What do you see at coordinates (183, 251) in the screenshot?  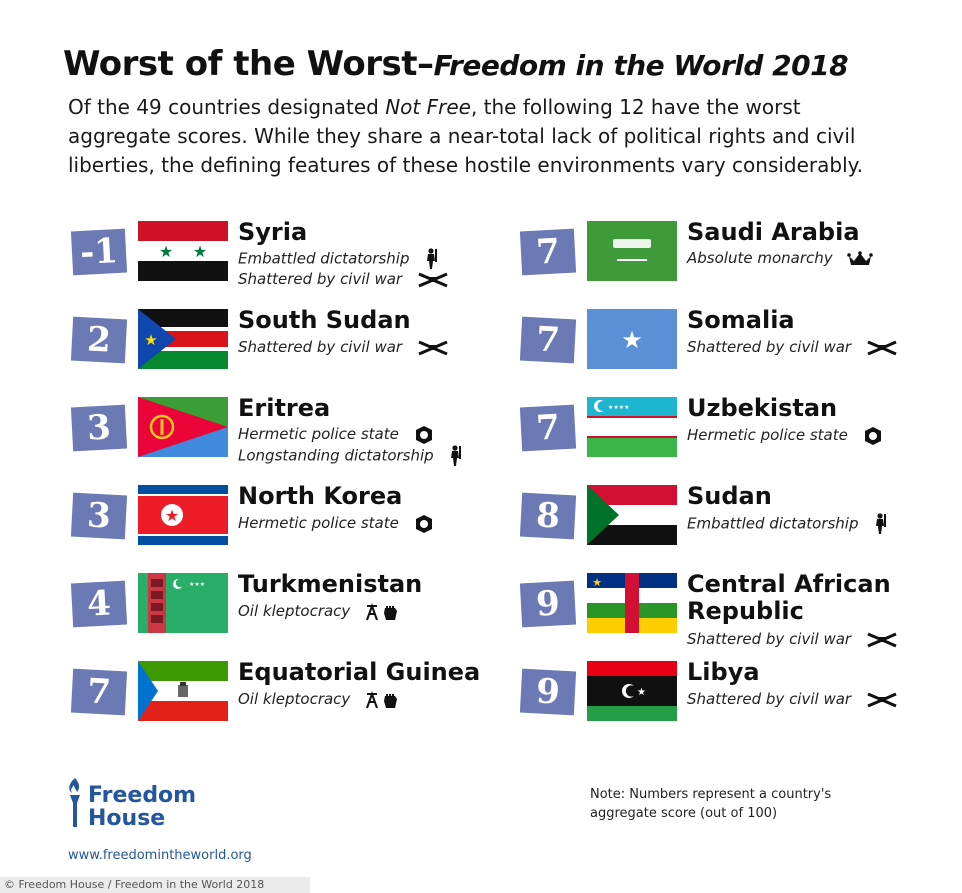 I see `flag-syria: ★ ★` at bounding box center [183, 251].